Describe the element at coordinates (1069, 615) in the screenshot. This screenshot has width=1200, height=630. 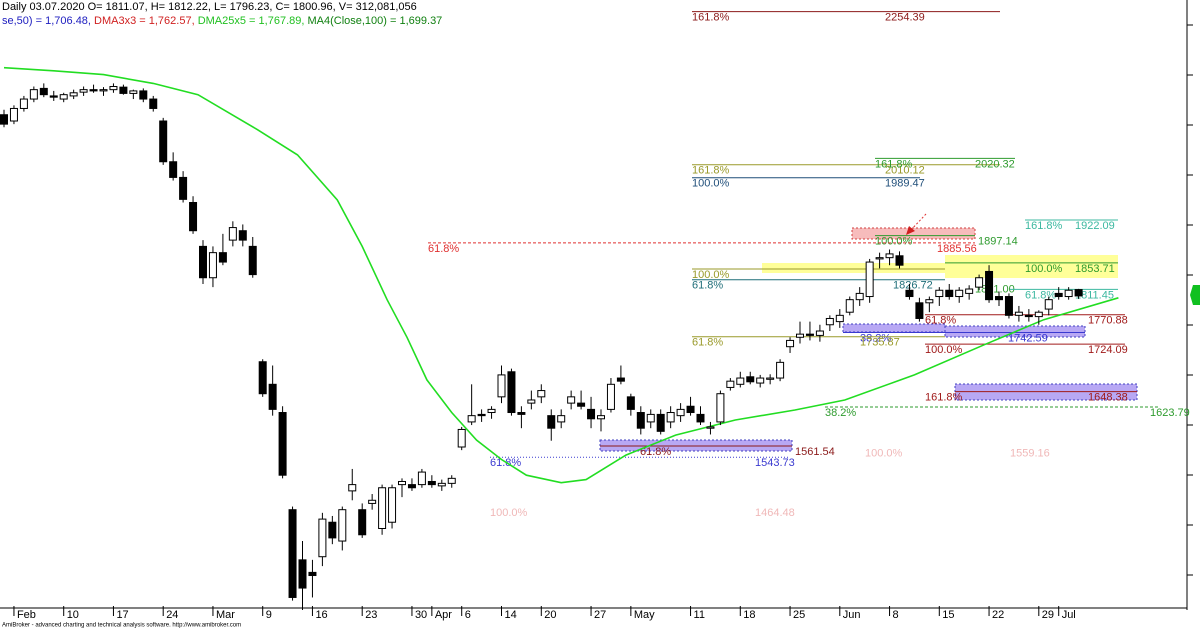
I see `x-tick-label: Jul` at that location.